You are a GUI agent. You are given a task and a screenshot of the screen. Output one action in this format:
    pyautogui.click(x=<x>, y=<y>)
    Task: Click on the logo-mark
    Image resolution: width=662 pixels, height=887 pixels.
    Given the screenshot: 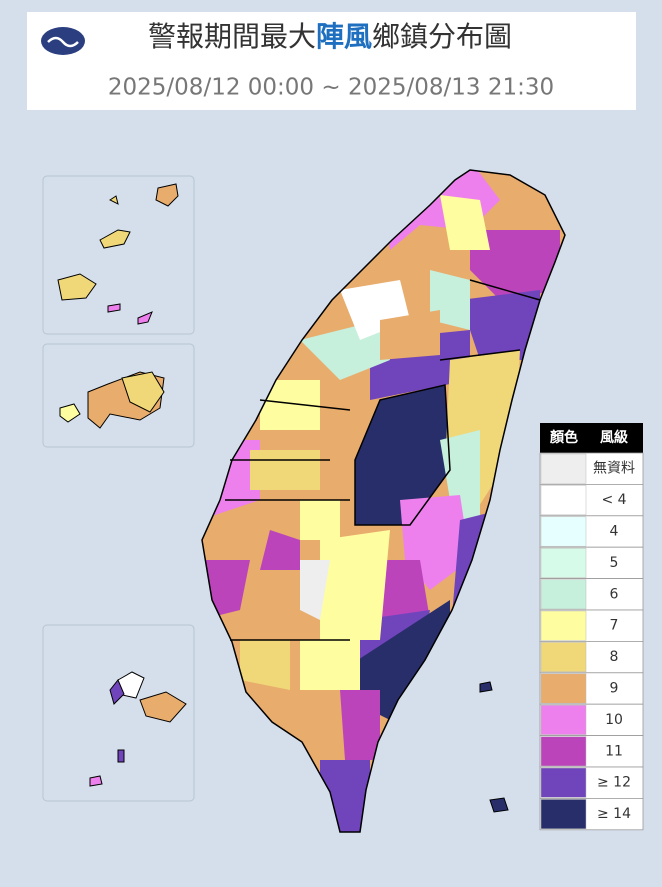 What is the action you would take?
    pyautogui.click(x=63, y=42)
    